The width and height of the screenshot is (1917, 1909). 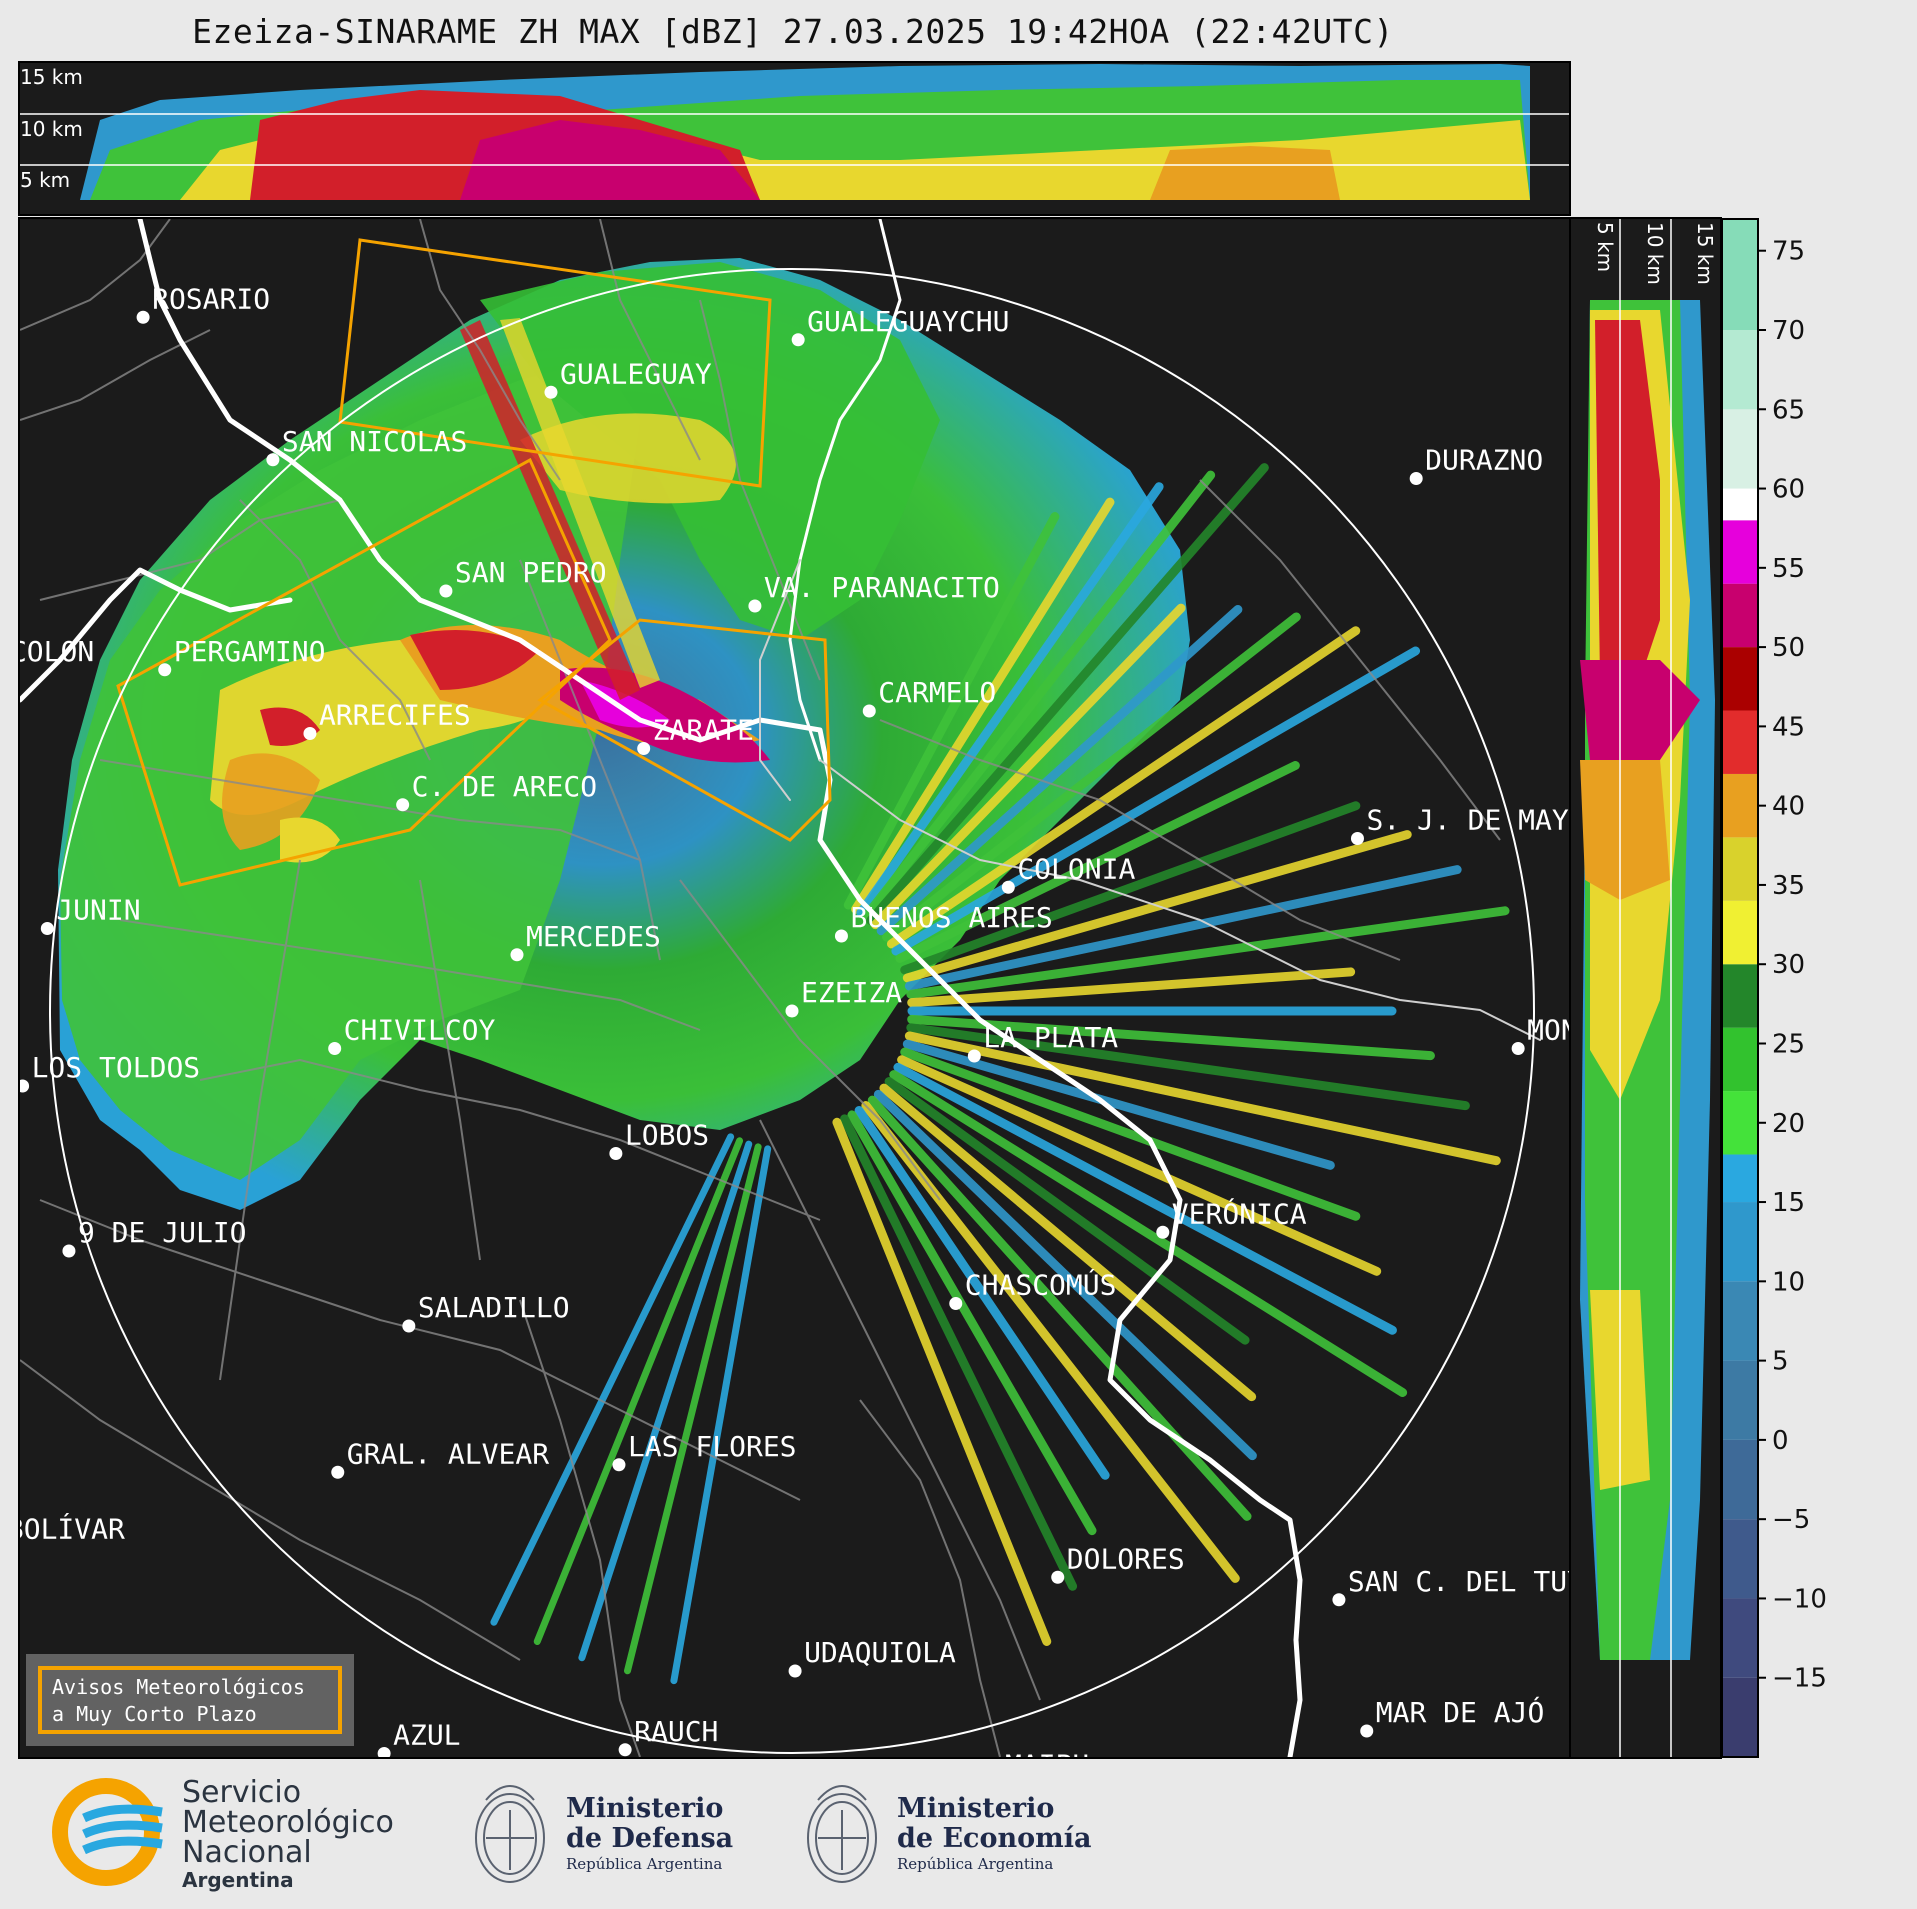 I want to click on city-marker: C. DE ARECO, so click(x=496, y=791).